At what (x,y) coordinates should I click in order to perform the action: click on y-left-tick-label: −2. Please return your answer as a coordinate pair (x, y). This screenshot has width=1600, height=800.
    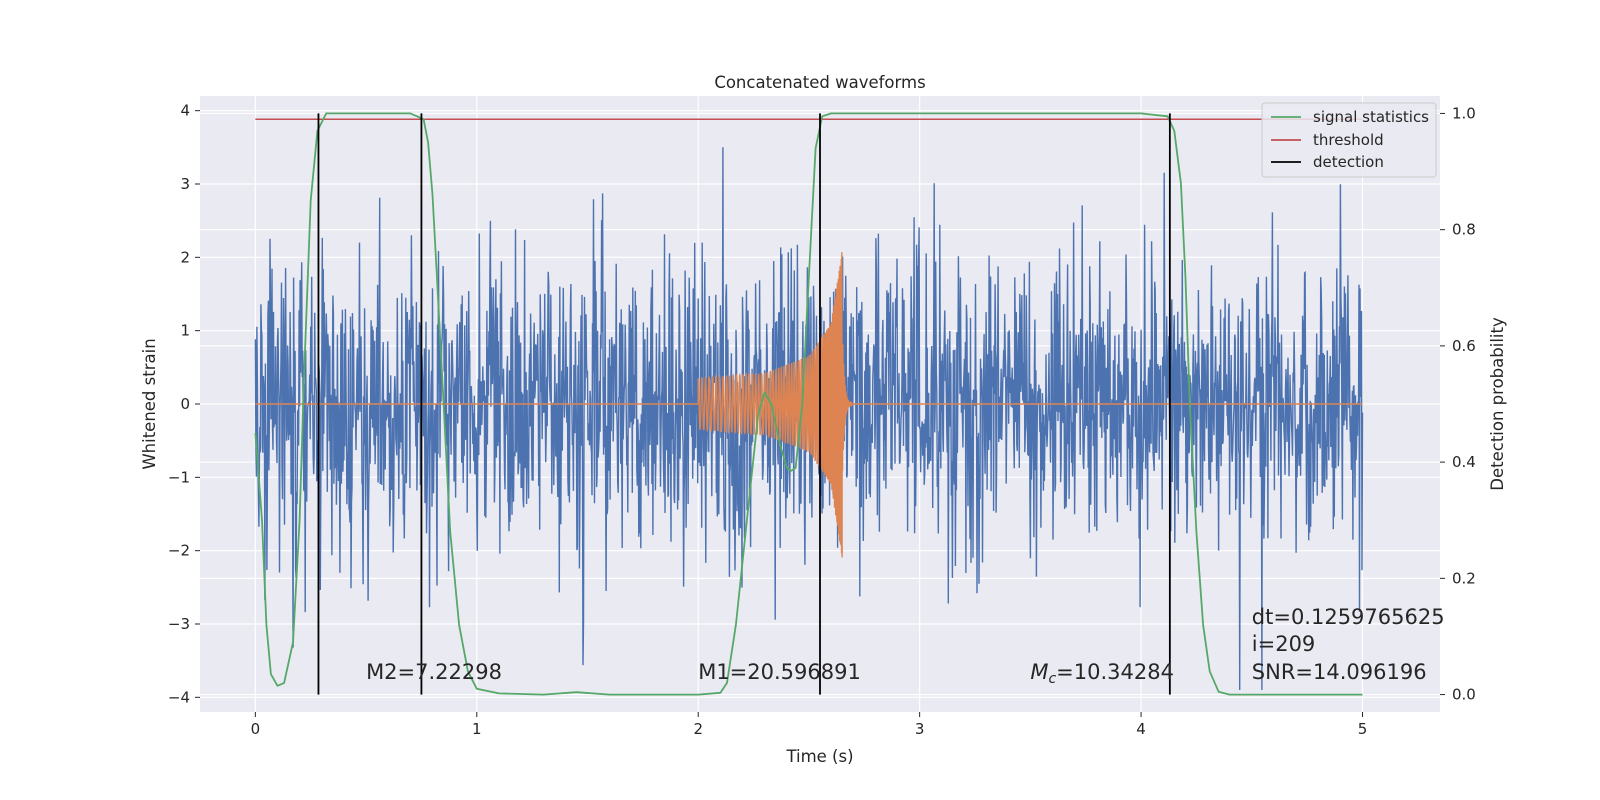
    Looking at the image, I should click on (179, 551).